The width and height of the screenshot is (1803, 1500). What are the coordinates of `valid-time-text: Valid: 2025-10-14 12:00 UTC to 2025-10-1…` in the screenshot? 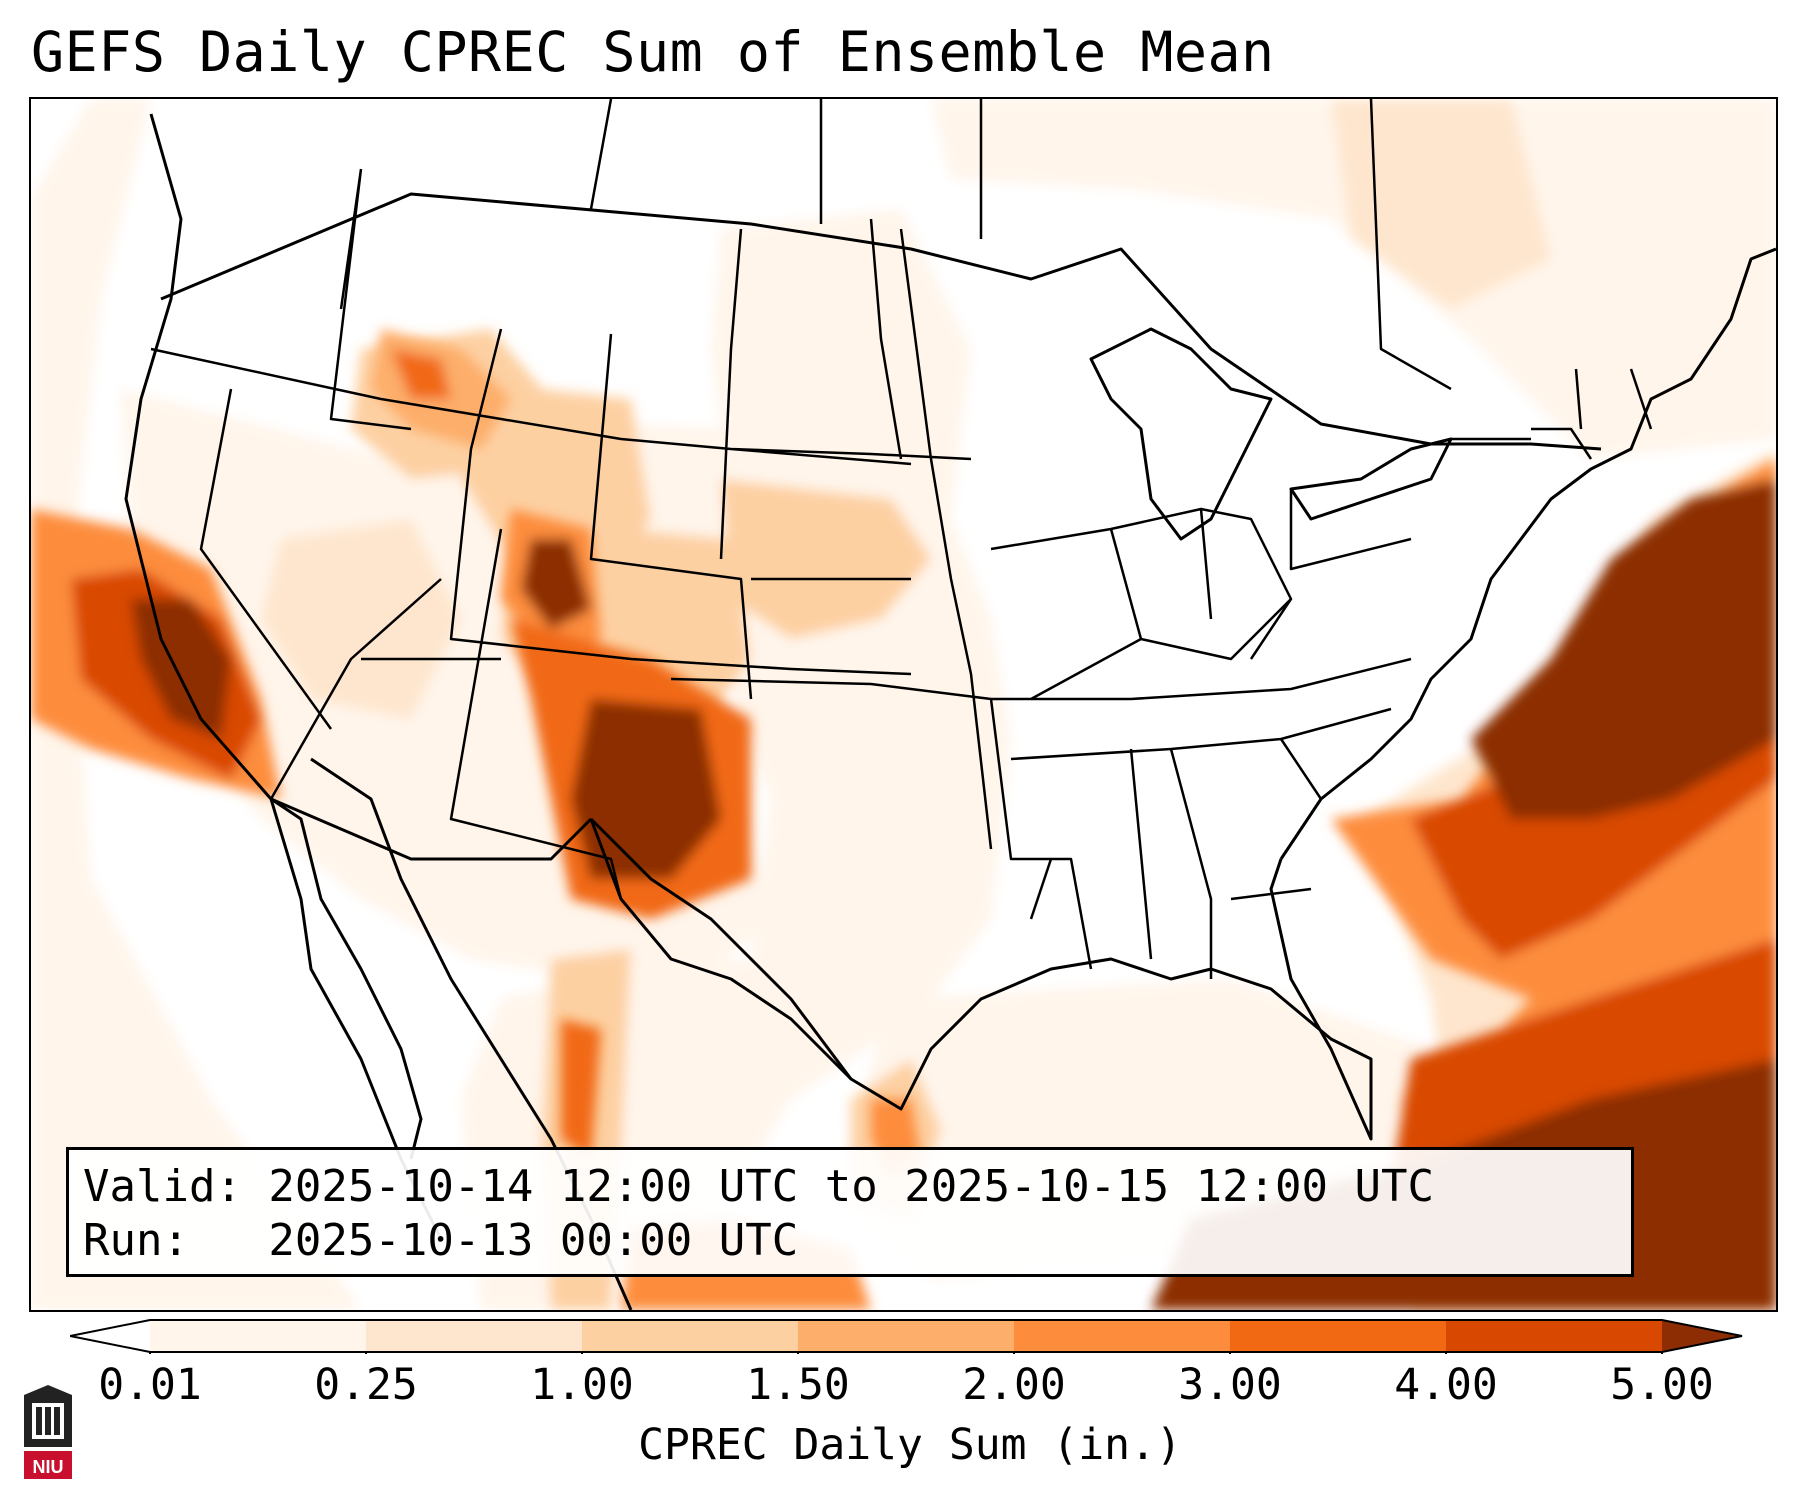 It's located at (759, 1186).